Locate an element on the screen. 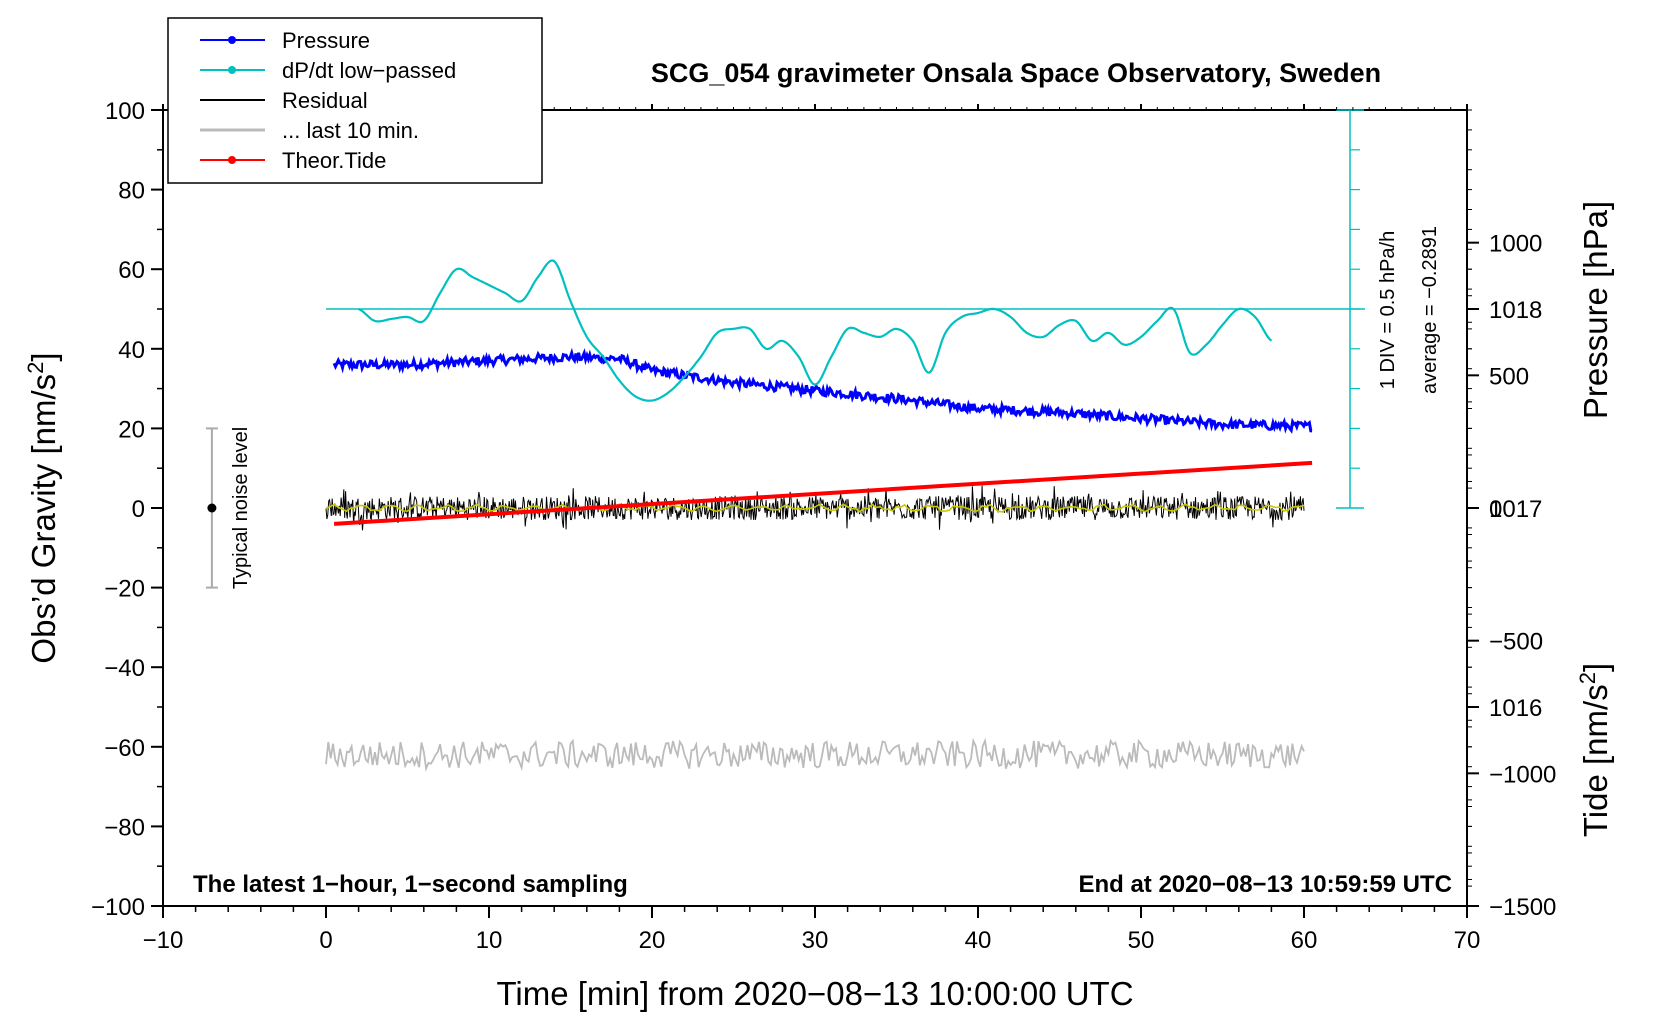 The height and width of the screenshot is (1020, 1660). dpdt-div-label: 1 DIV = 0.5 hPa/h is located at coordinates (1388, 310).